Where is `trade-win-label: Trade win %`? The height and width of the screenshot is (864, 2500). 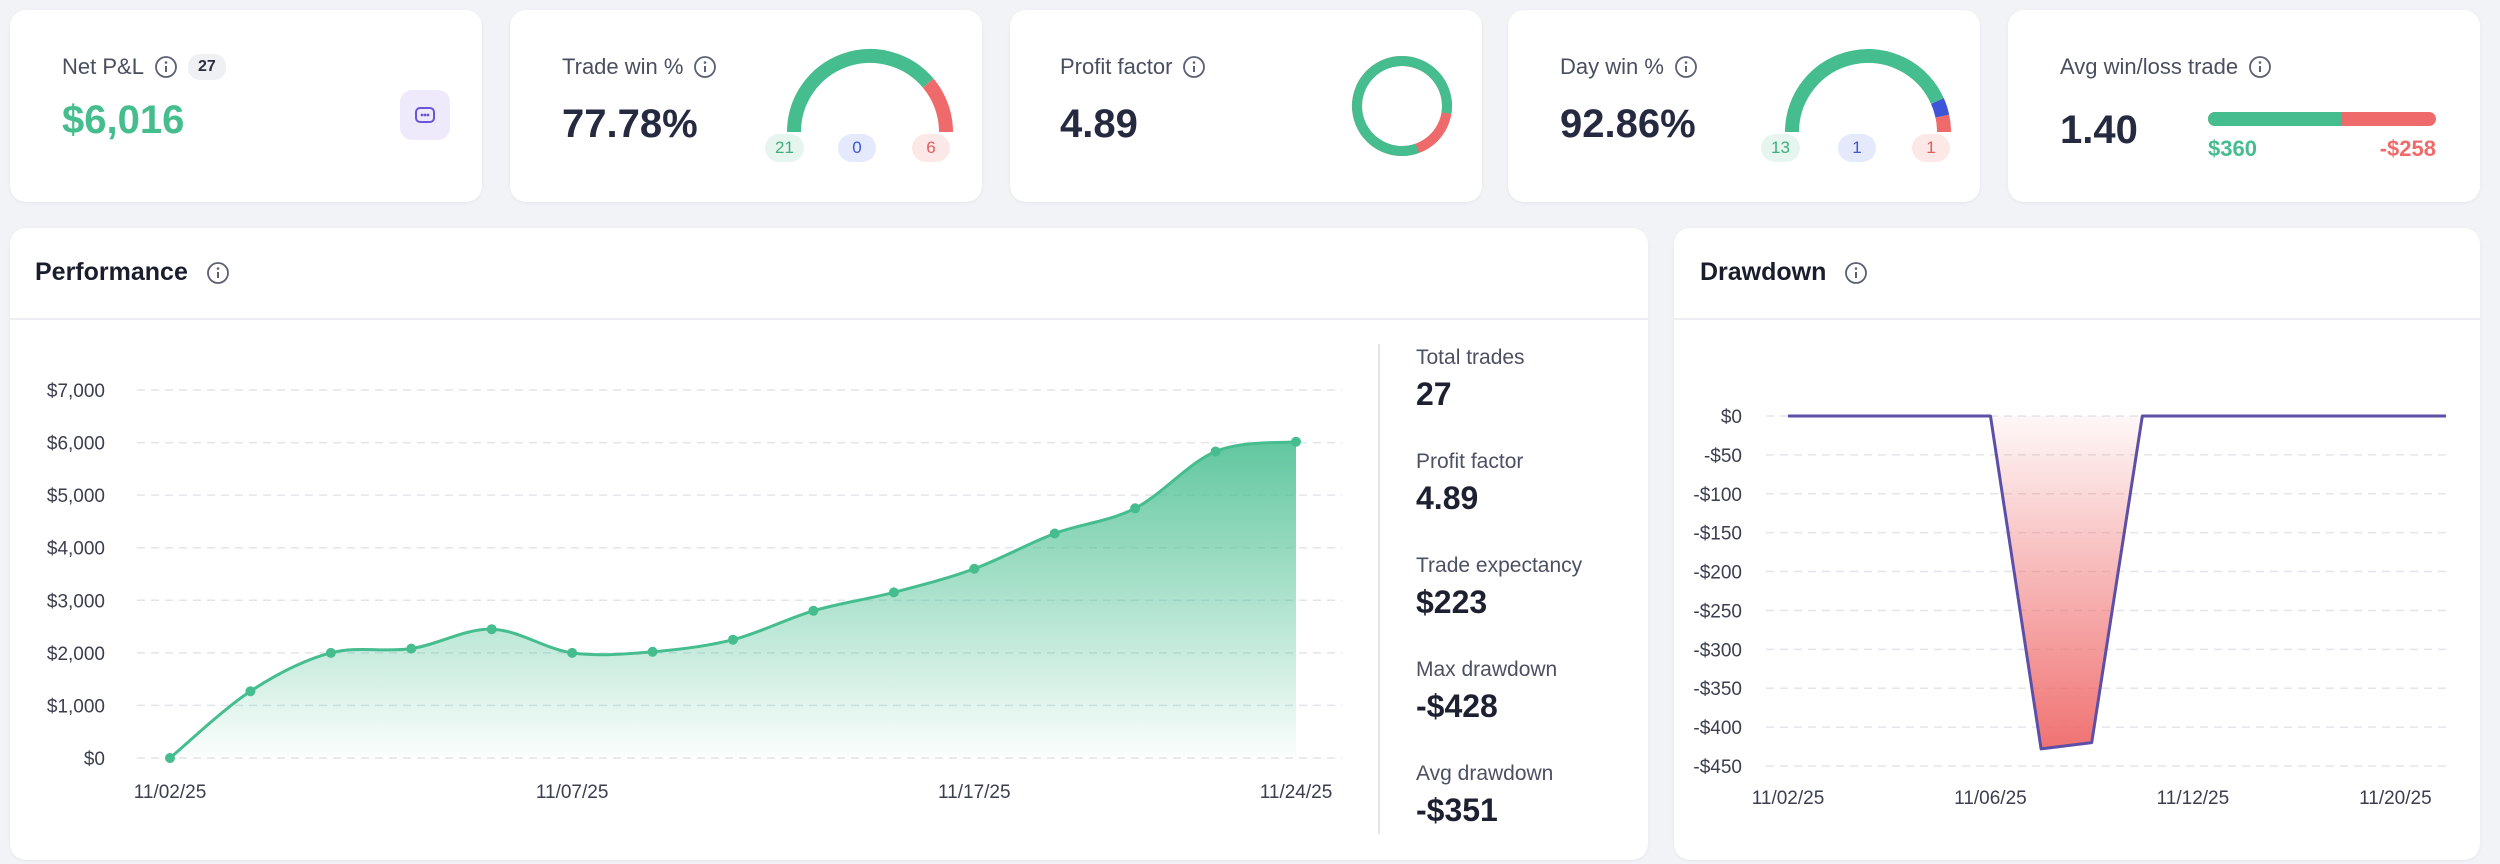 trade-win-label: Trade win % is located at coordinates (623, 66).